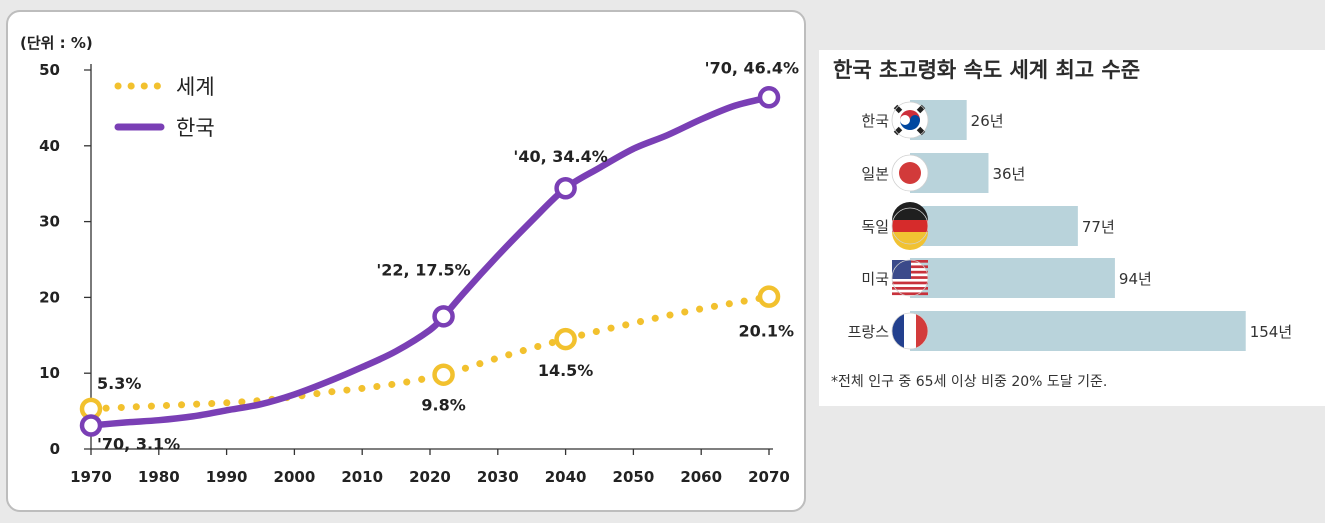 The width and height of the screenshot is (1325, 523). I want to click on country-label: 한국, so click(875, 121).